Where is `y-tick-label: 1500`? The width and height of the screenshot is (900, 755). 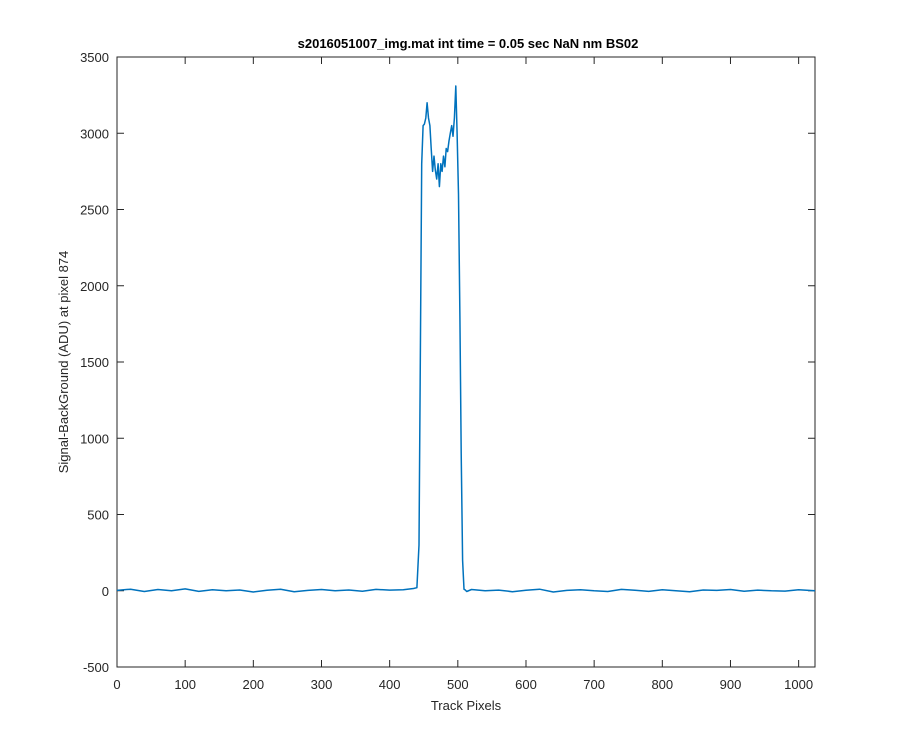
y-tick-label: 1500 is located at coordinates (94, 362).